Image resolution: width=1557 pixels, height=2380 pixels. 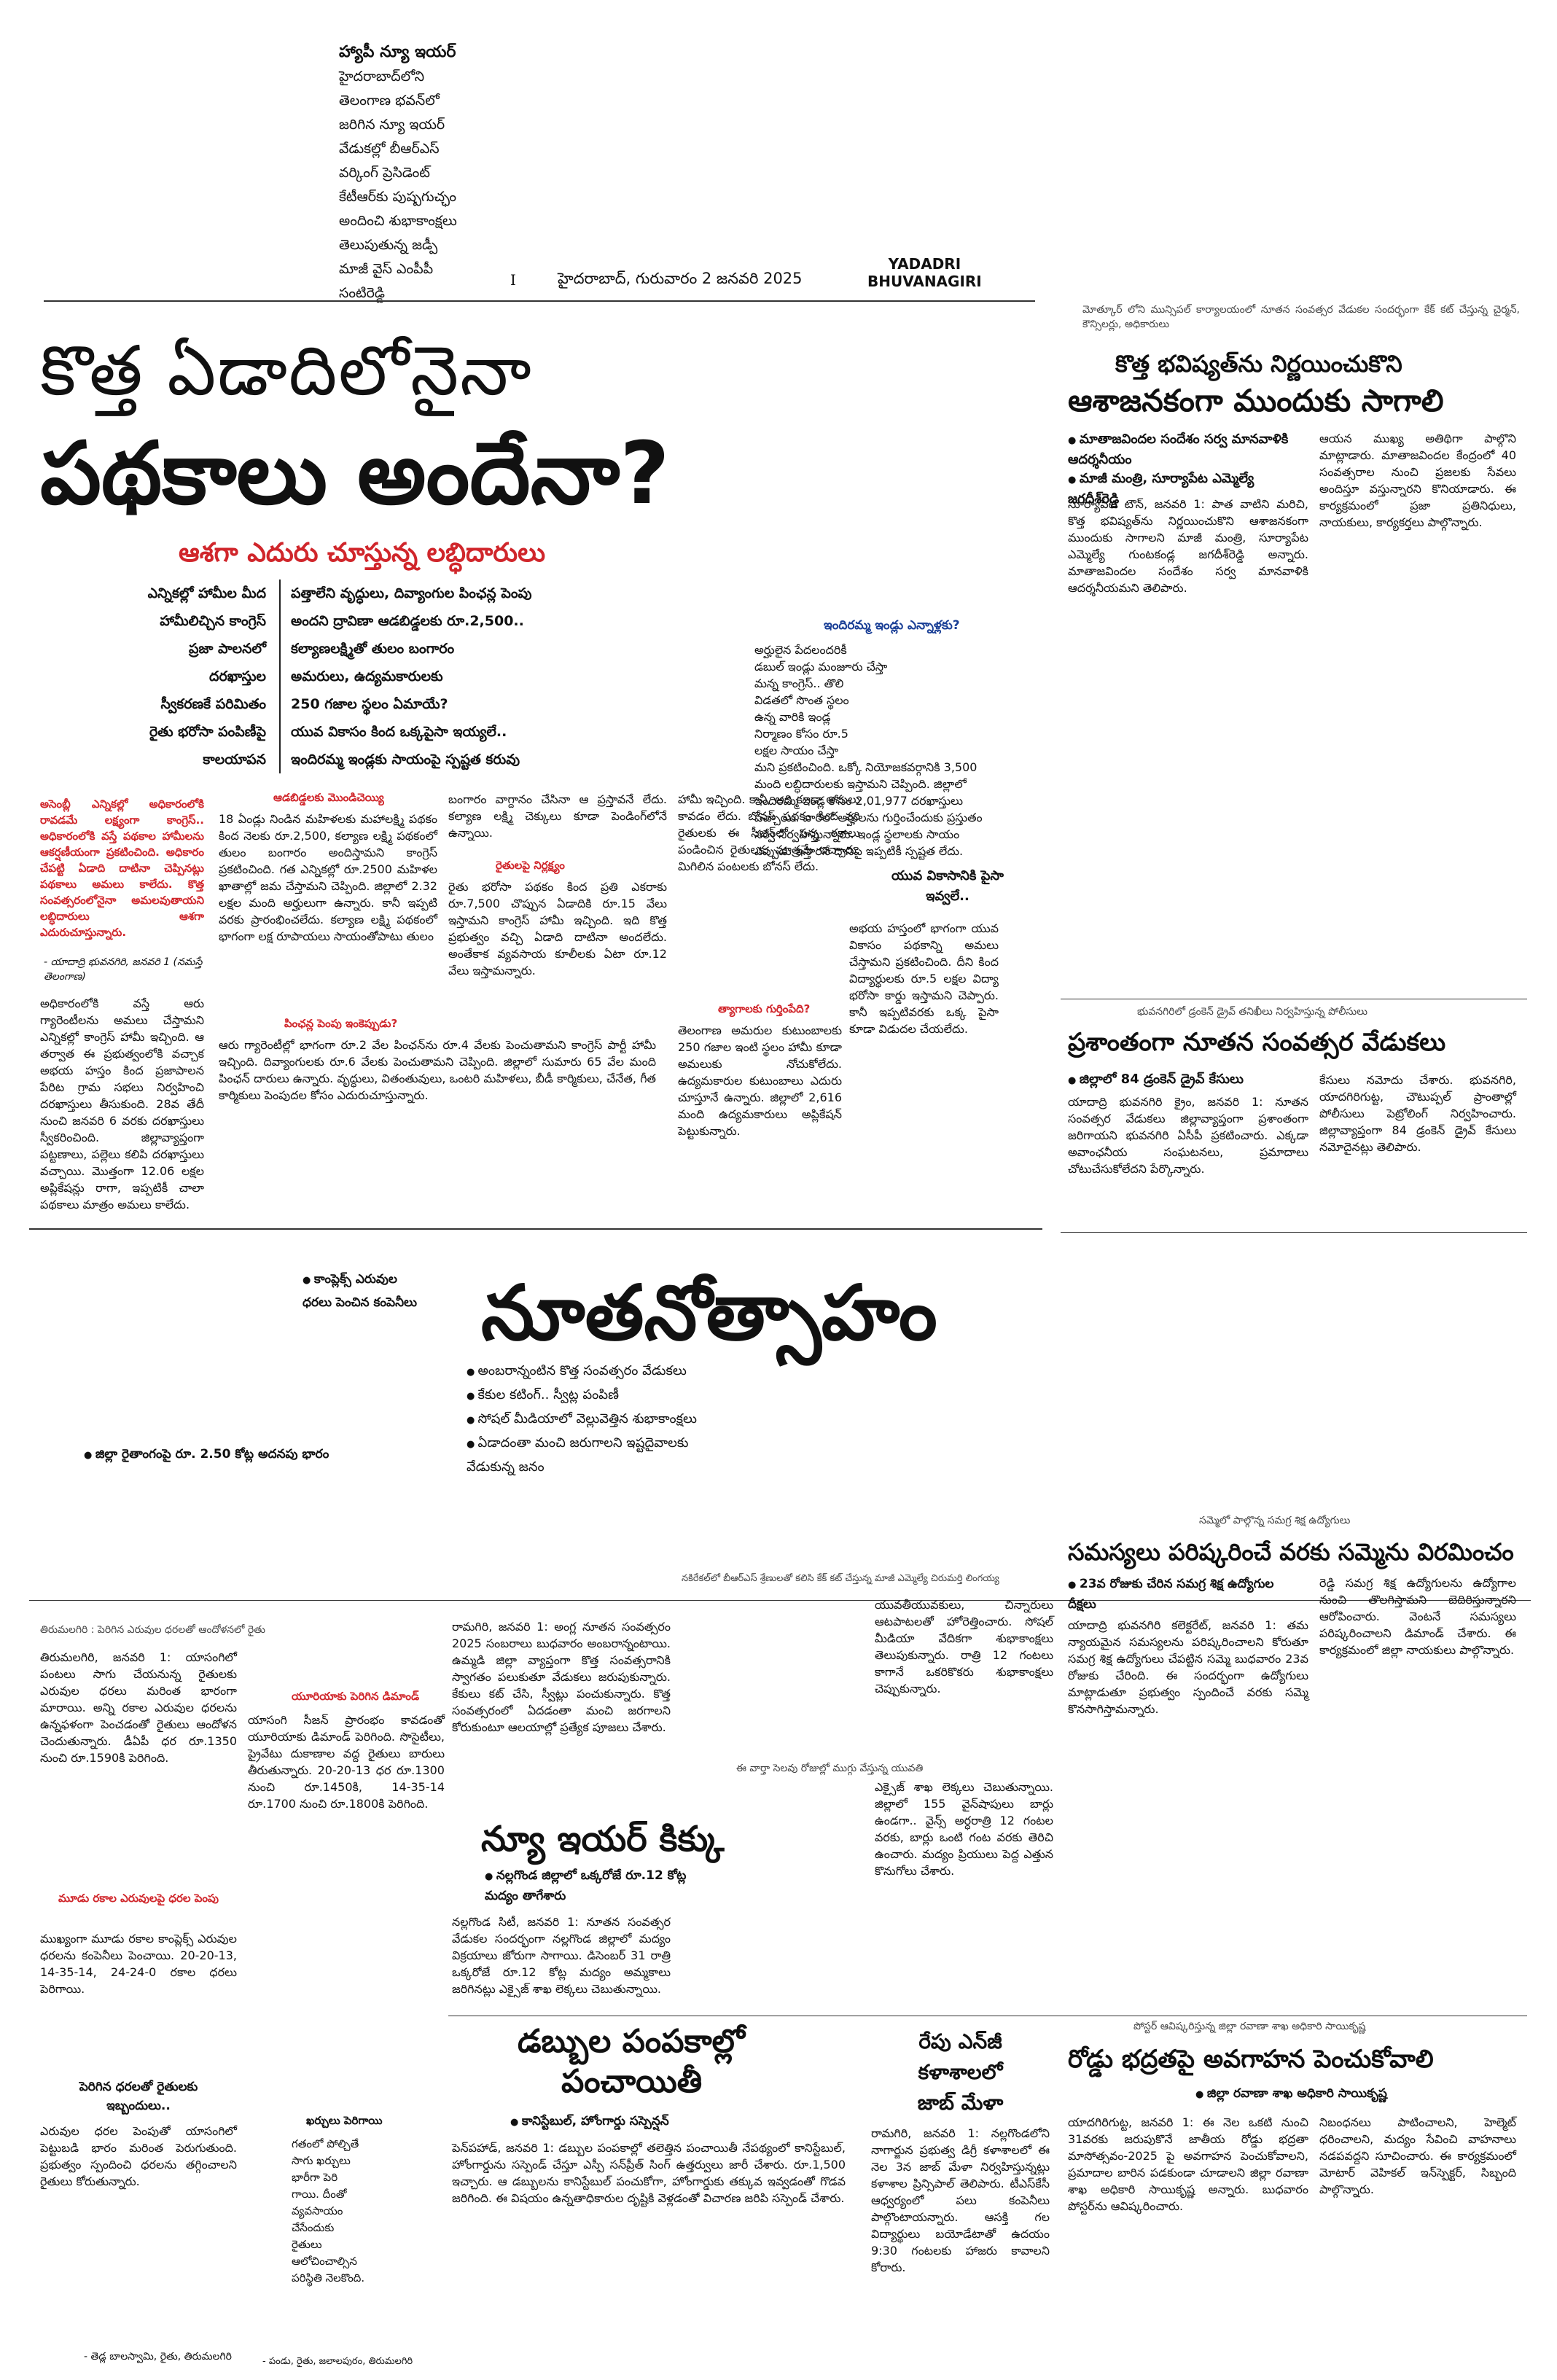 I want to click on brief-line: కేటీఆర్‌కు పుష్పగుచ్ఛం, so click(x=398, y=197).